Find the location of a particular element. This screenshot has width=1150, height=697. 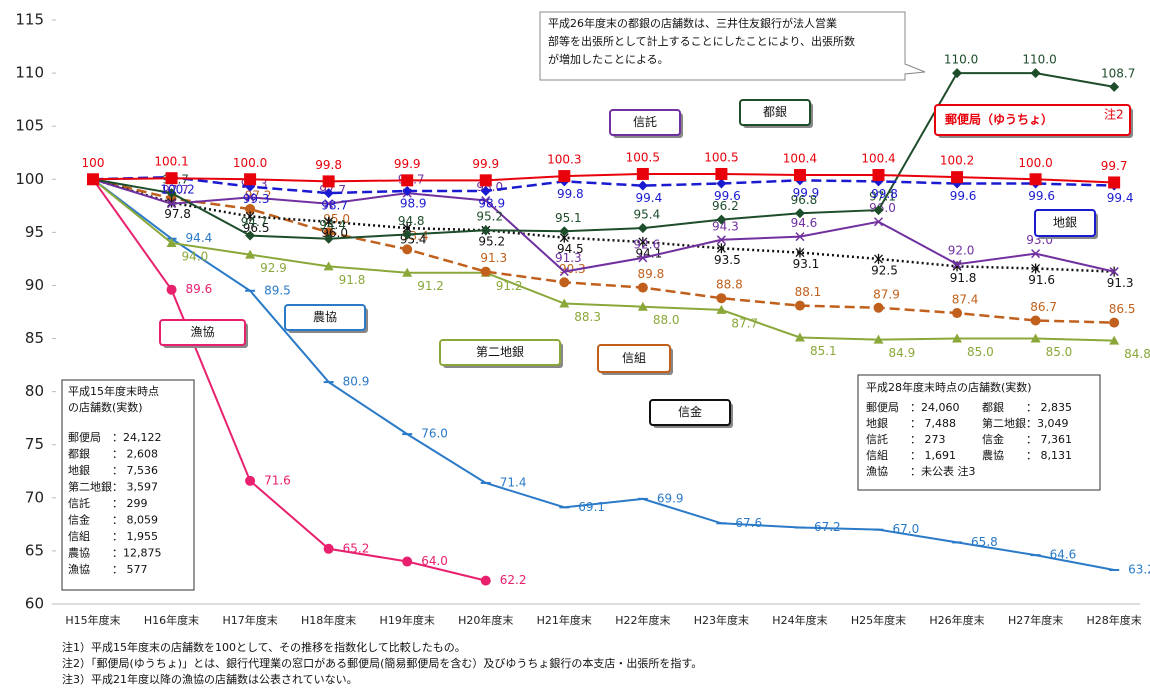

footnote: 注3）平成21年度以降の漁協の店舗数は公表されていない。 is located at coordinates (210, 679).